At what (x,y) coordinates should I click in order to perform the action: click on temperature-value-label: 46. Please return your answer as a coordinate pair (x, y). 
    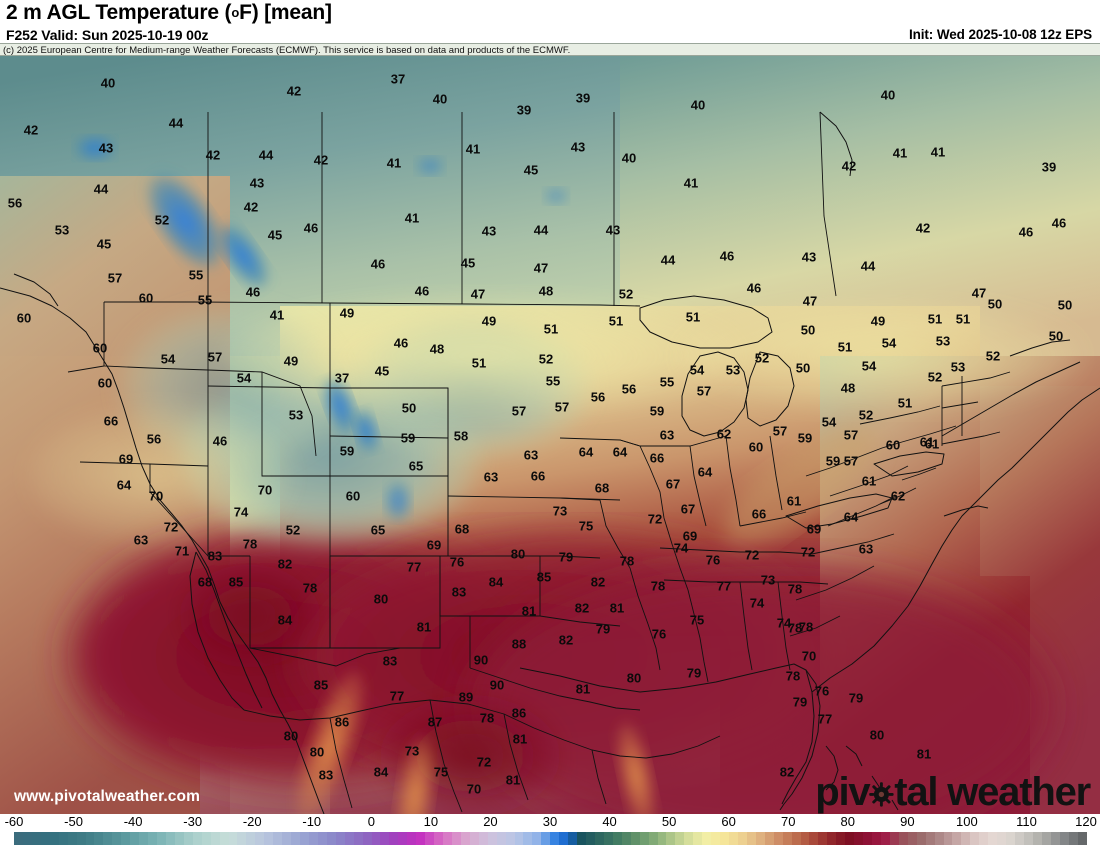
    Looking at the image, I should click on (220, 440).